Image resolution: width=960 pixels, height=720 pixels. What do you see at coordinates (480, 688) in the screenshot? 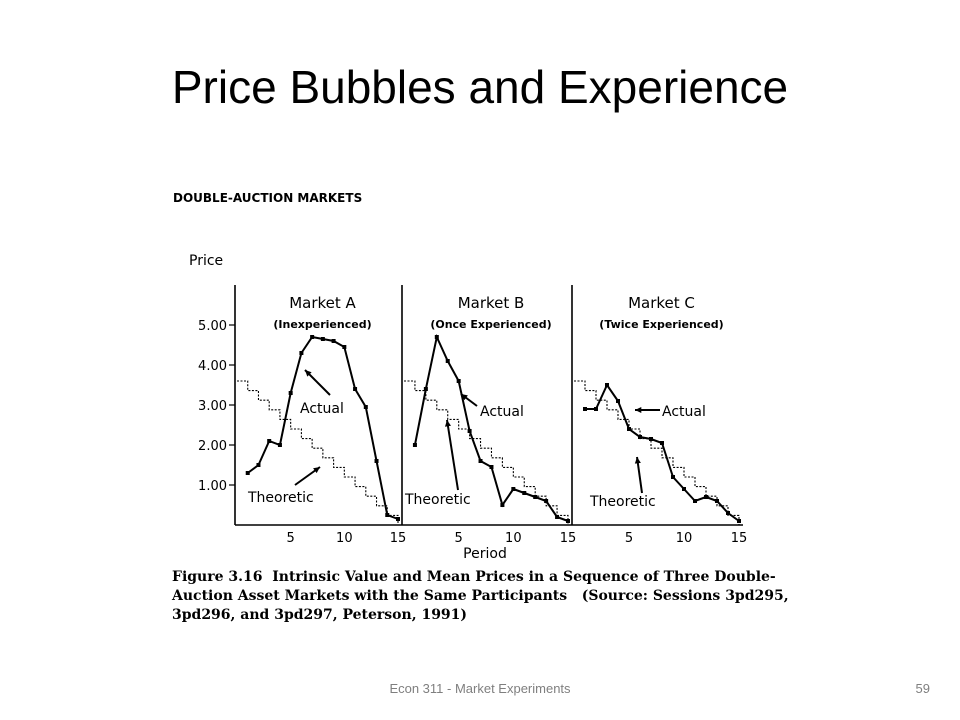
I see `slide-footer: Econ 311 - Market Experiments` at bounding box center [480, 688].